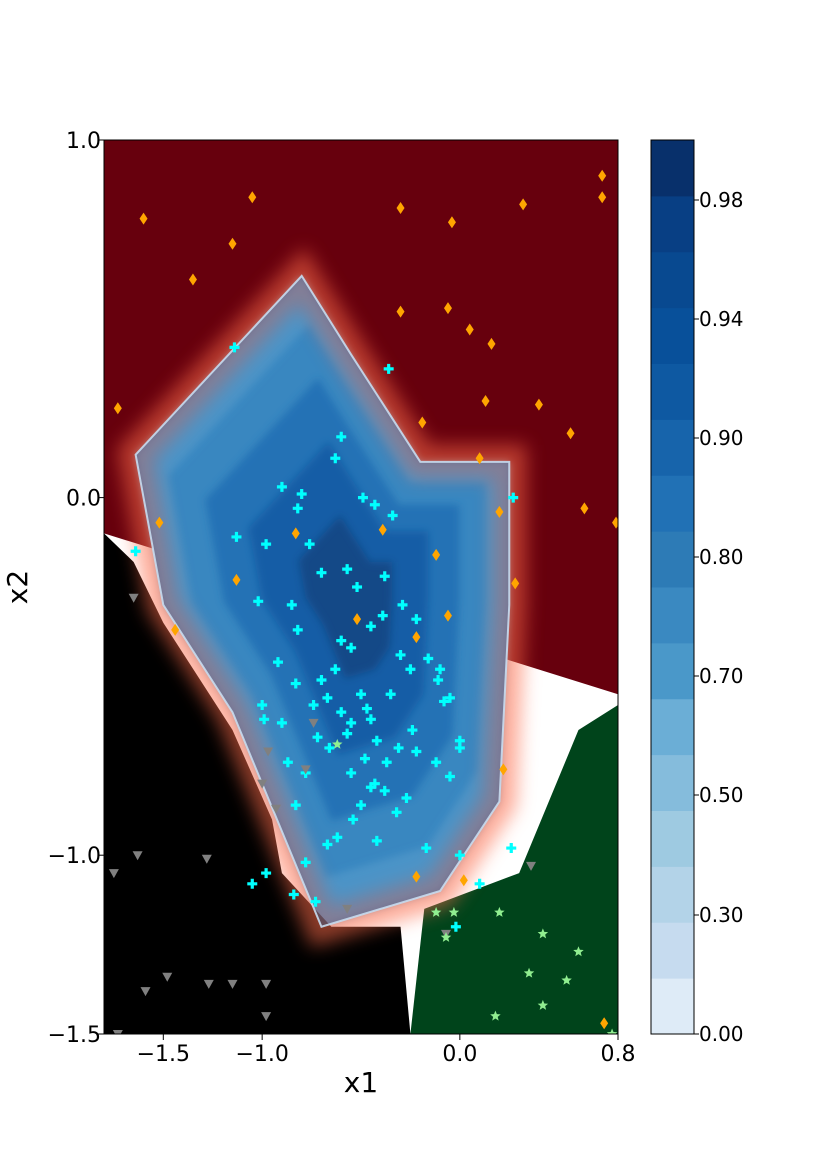 This screenshot has width=830, height=1163. What do you see at coordinates (721, 319) in the screenshot?
I see `colorbar-tick-label: 0.94` at bounding box center [721, 319].